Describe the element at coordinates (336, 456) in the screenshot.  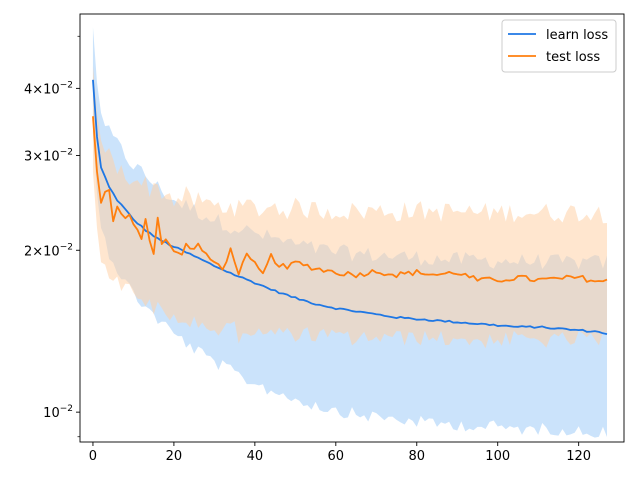
I see `x-tick-label: 60` at that location.